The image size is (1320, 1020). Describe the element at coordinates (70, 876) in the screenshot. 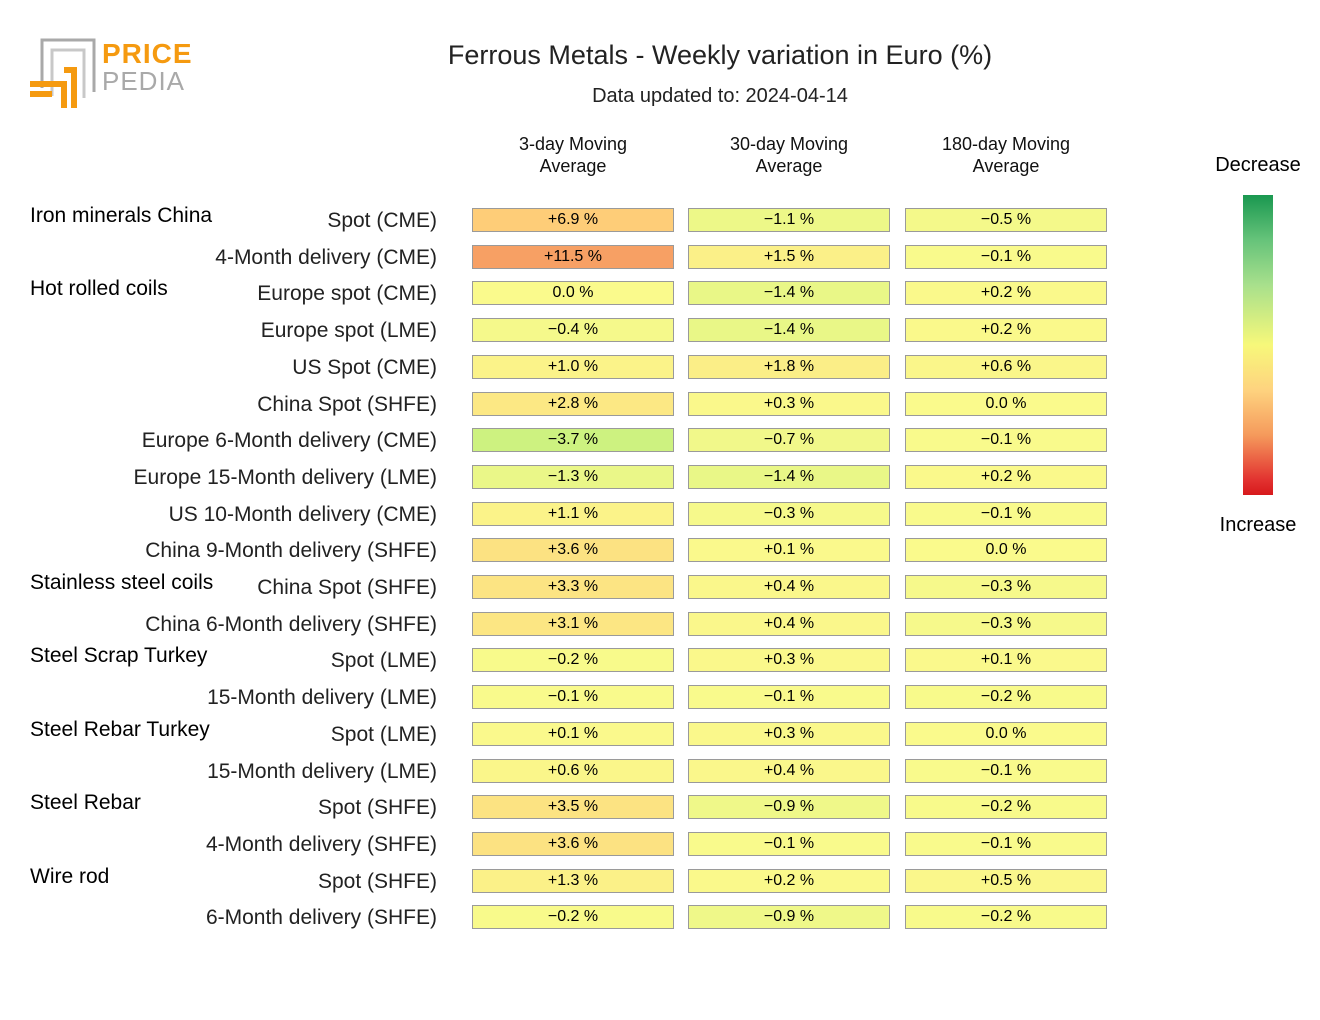

I see `group-label: Wire rod` at that location.